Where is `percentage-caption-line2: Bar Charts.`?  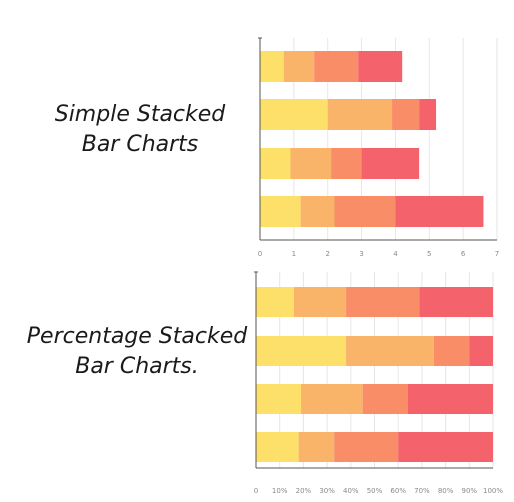 percentage-caption-line2: Bar Charts. is located at coordinates (137, 366).